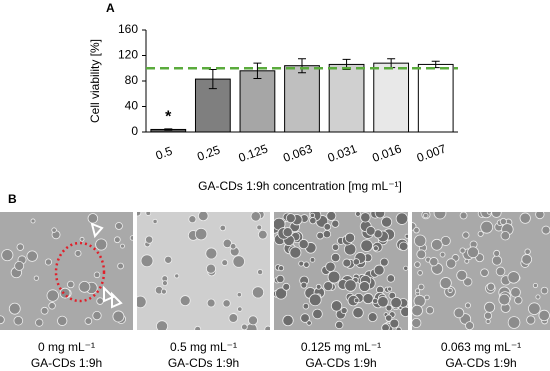  I want to click on x-axis-label: GA-CDs 1:9h concentration [mg mL⁻¹], so click(300, 186).